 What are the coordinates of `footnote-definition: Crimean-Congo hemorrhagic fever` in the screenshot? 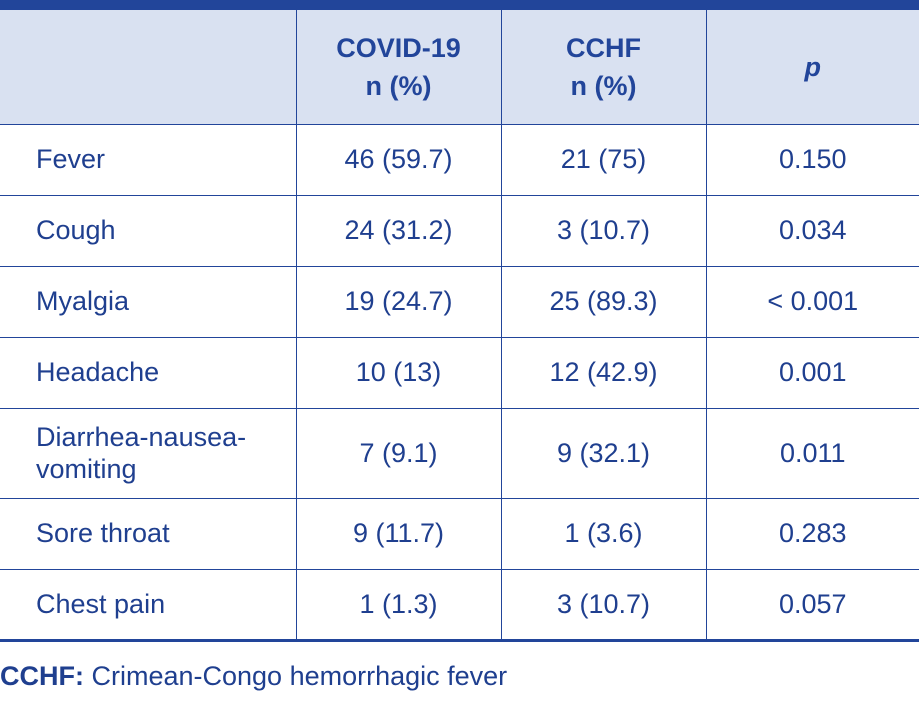 It's located at (295, 676).